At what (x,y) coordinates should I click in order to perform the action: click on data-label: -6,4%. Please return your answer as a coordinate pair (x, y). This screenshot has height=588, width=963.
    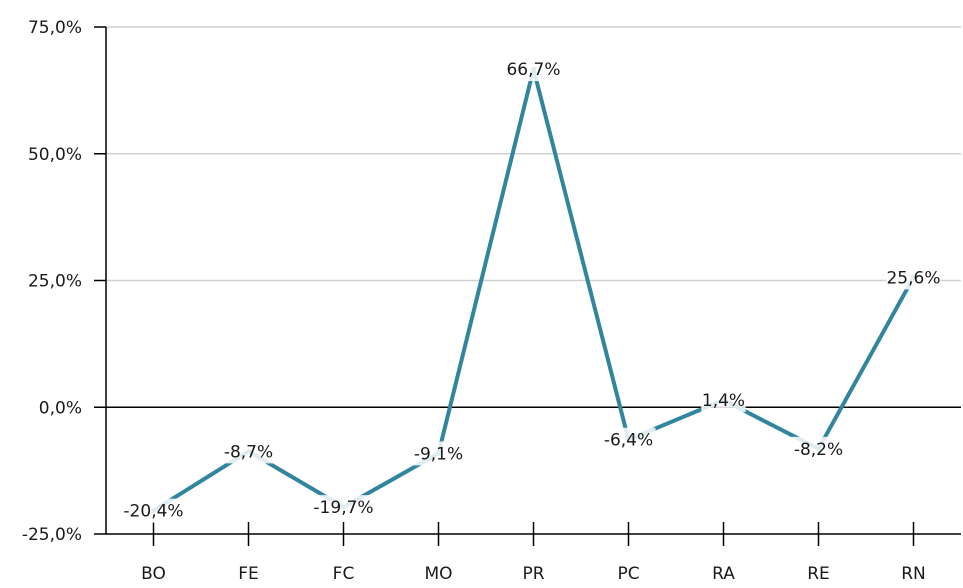
    Looking at the image, I should click on (628, 441).